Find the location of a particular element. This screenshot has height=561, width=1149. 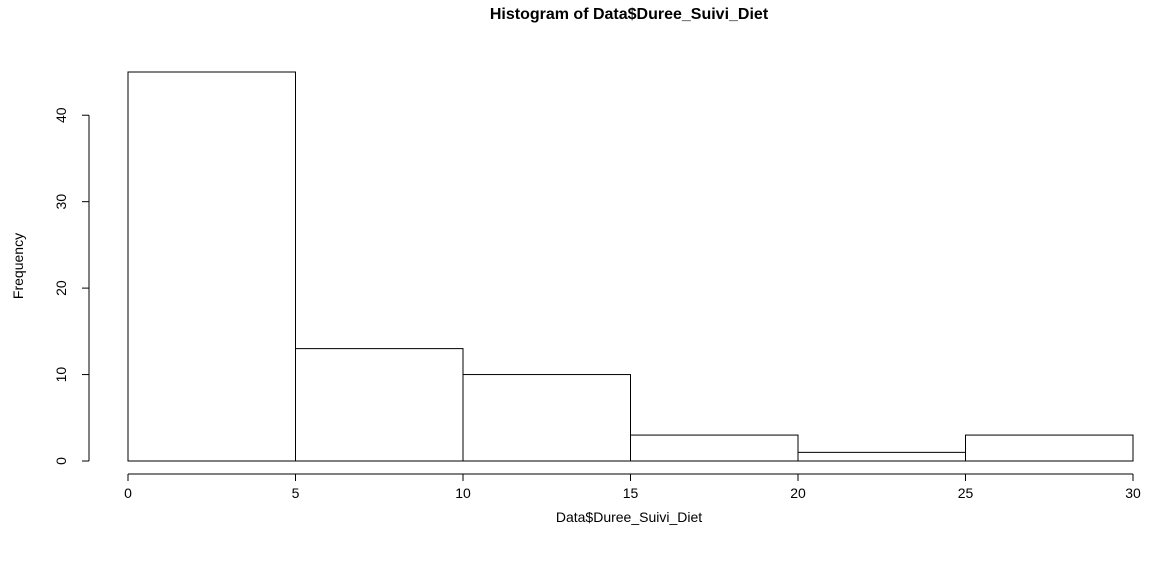

y-tick-label-4: 40 is located at coordinates (61, 115).